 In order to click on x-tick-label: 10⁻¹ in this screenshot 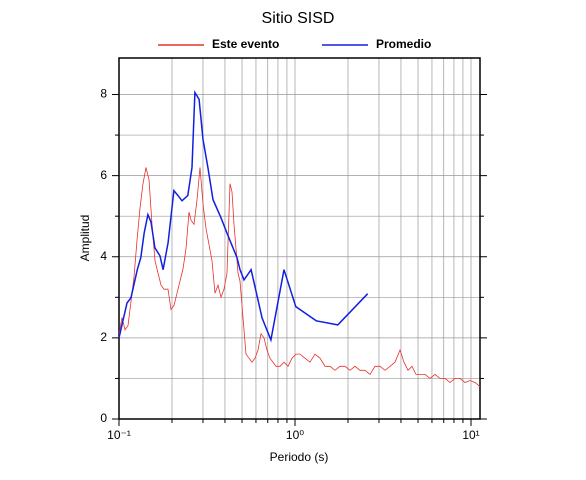, I will do `click(119, 435)`.